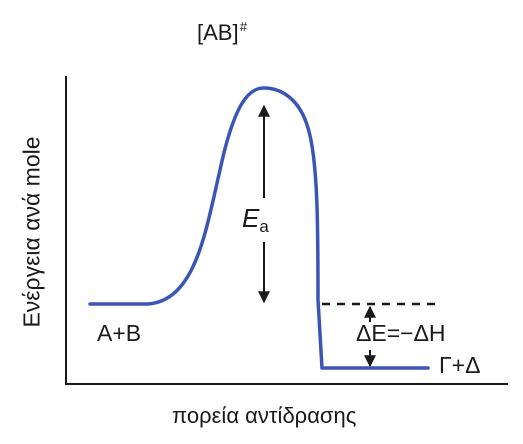  Describe the element at coordinates (263, 226) in the screenshot. I see `activation-energy-subscript: a` at that location.